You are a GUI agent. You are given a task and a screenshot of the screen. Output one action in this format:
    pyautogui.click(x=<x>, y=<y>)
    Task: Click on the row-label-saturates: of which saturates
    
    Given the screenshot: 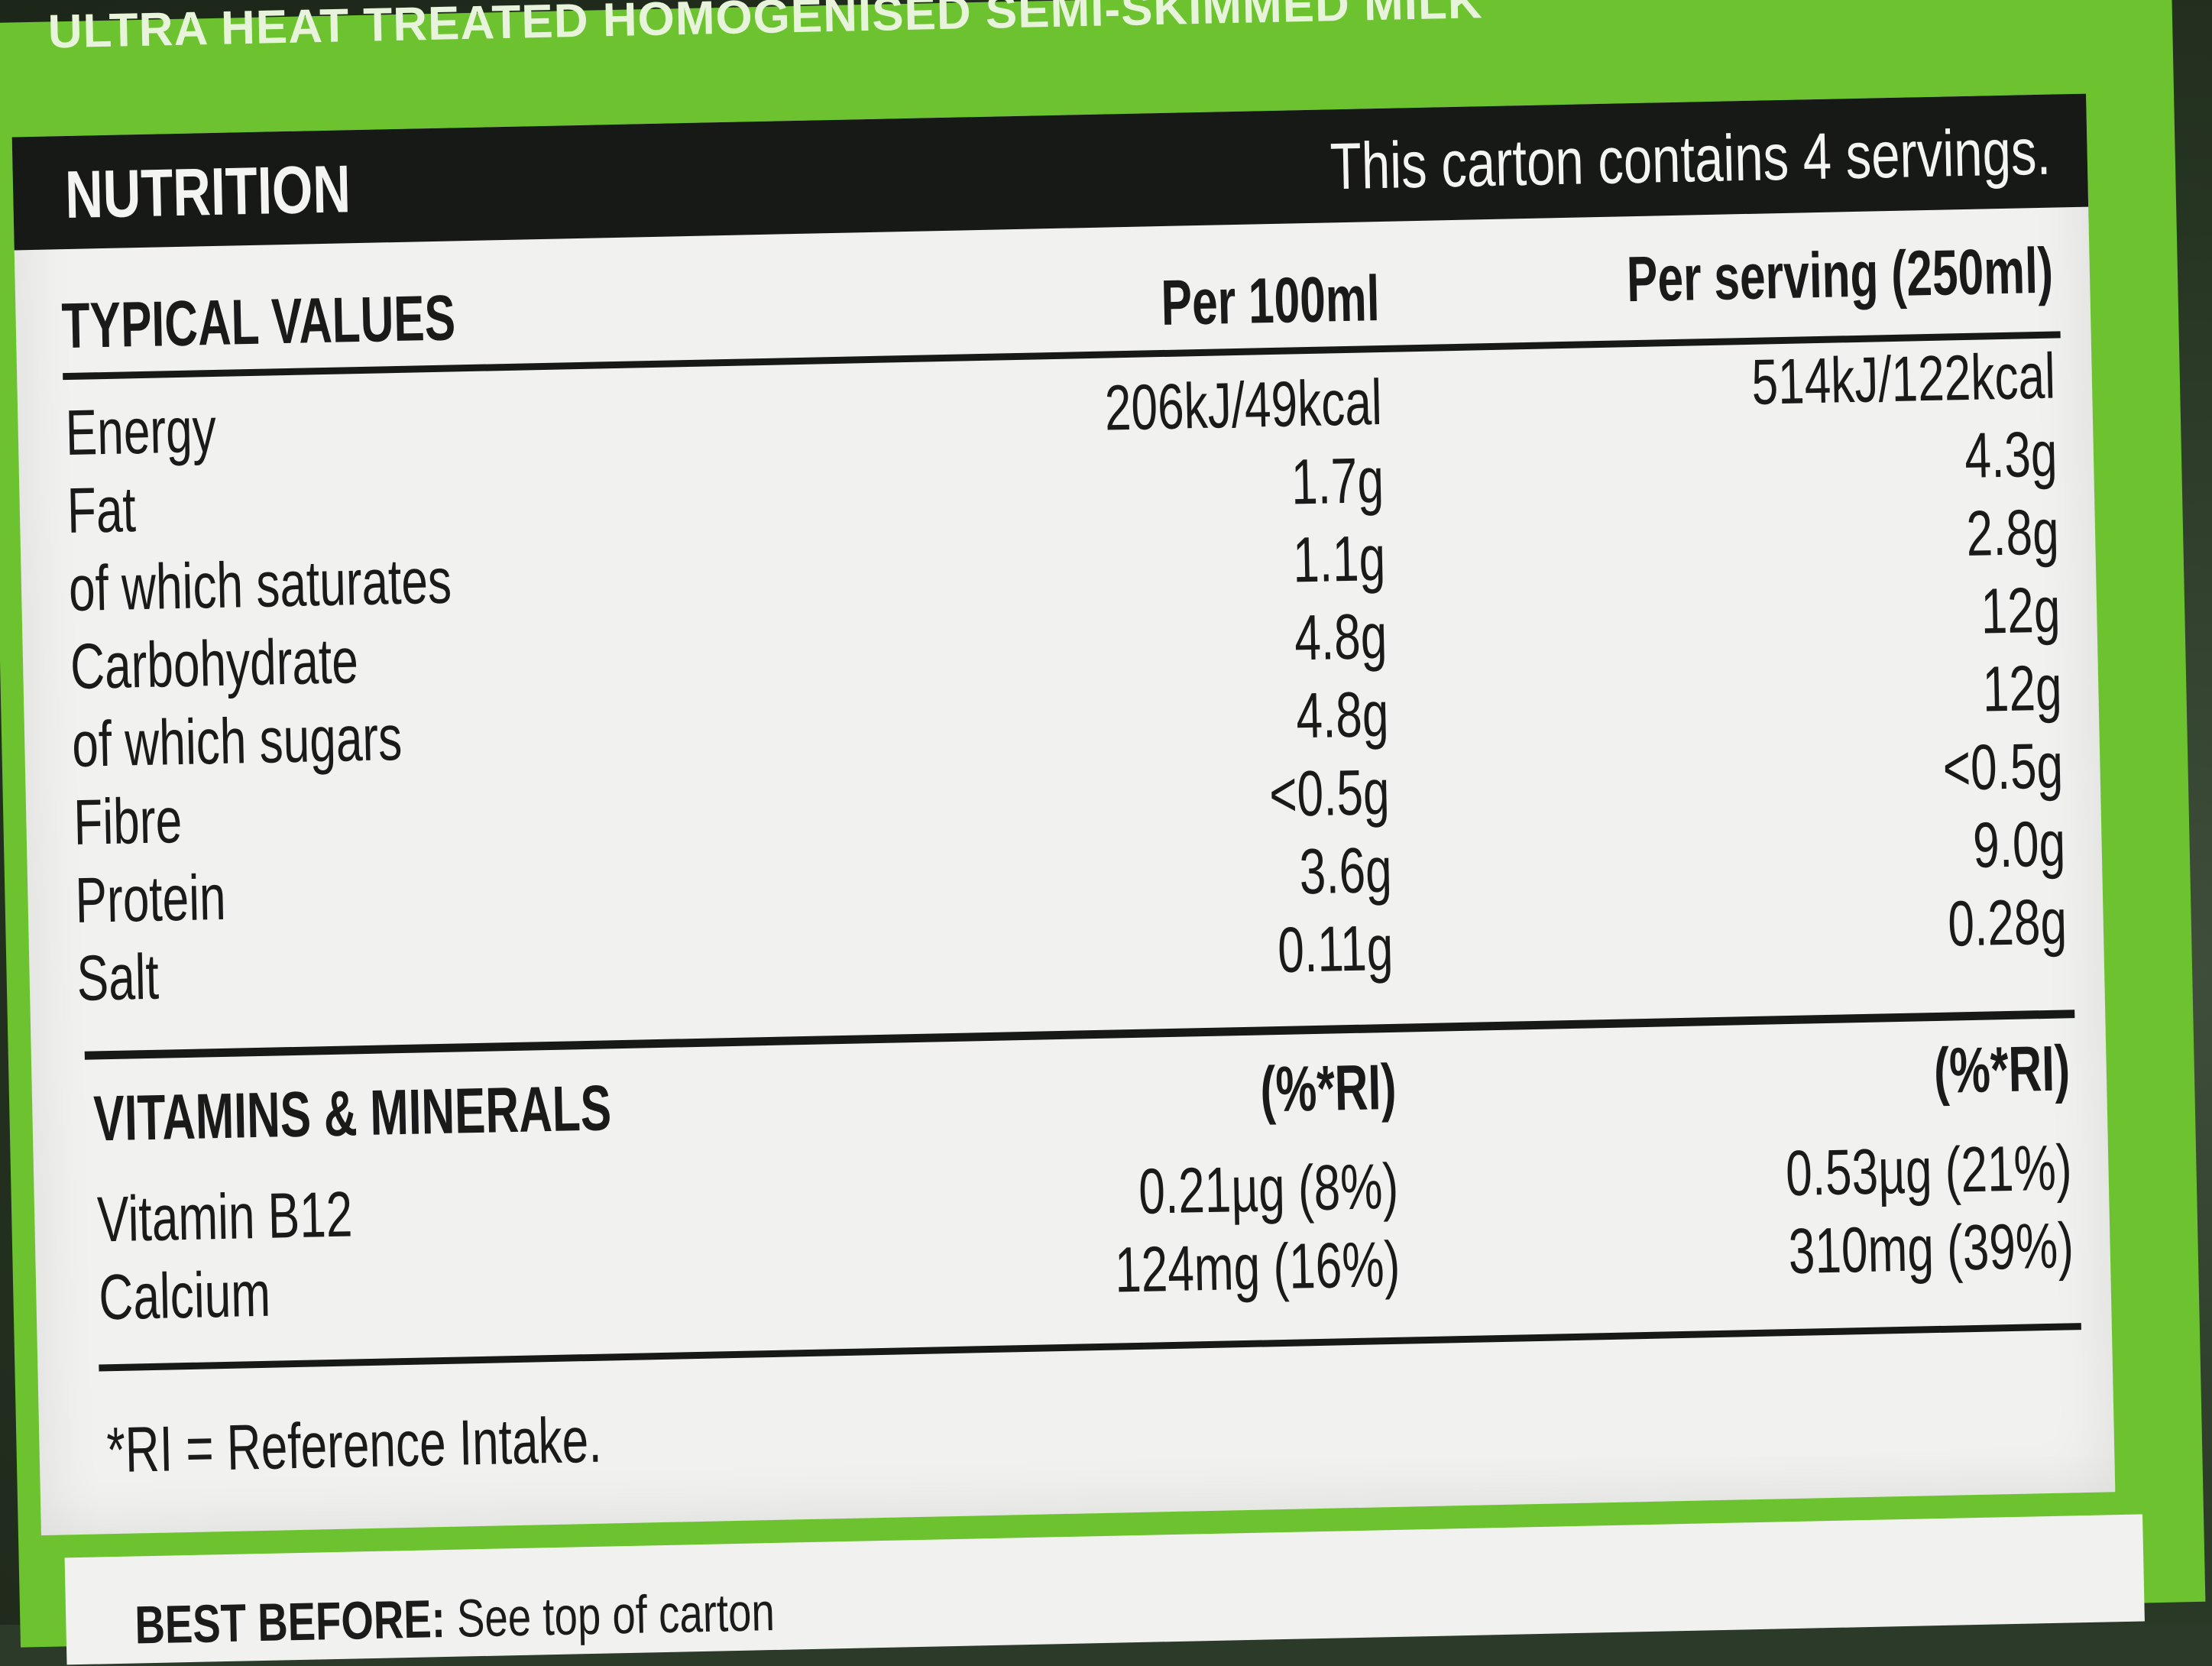 What is the action you would take?
    pyautogui.click(x=260, y=584)
    